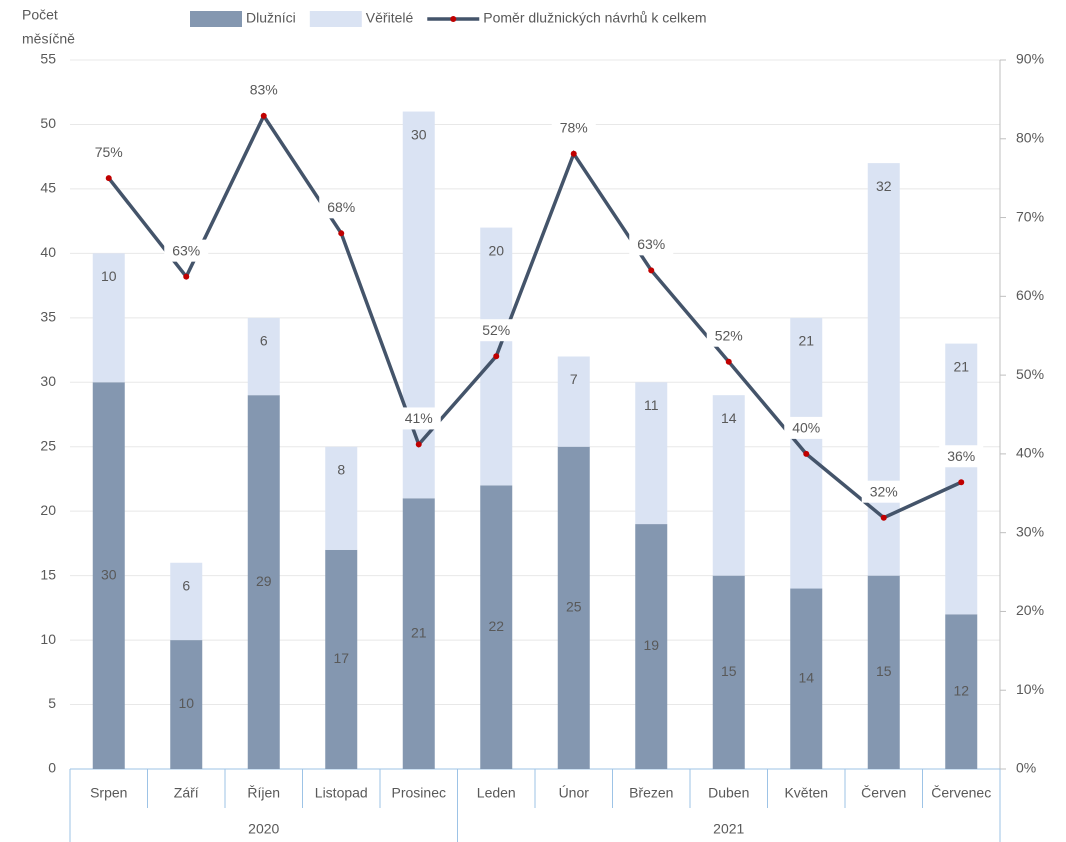 This screenshot has height=842, width=1066. I want to click on y-tick-label: 45, so click(48, 188).